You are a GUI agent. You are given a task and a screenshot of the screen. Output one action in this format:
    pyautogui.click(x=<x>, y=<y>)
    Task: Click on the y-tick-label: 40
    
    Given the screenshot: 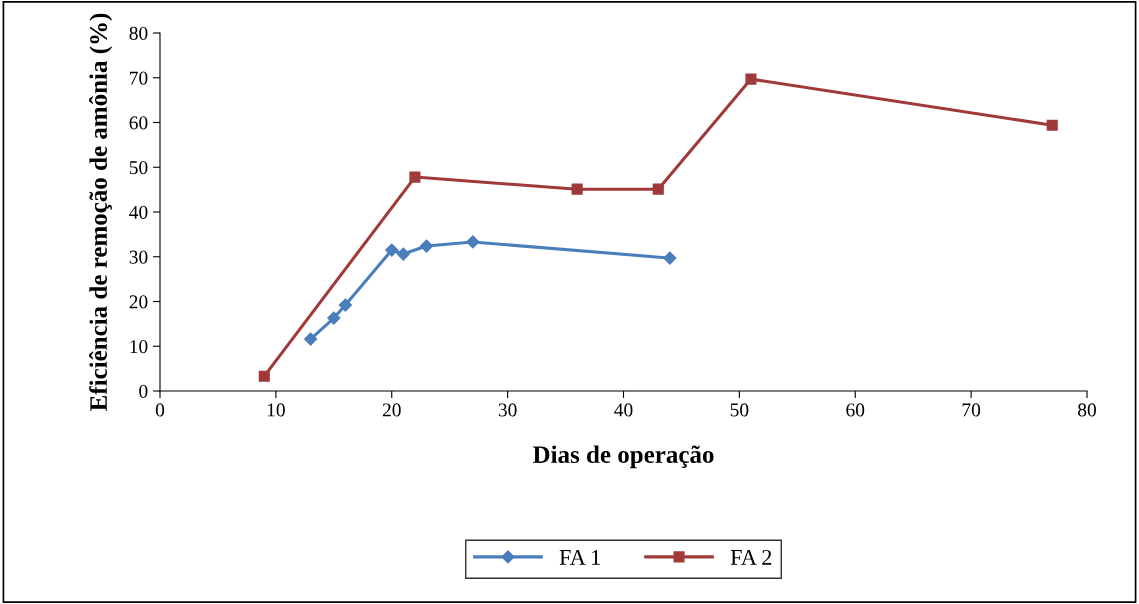 What is the action you would take?
    pyautogui.click(x=138, y=212)
    